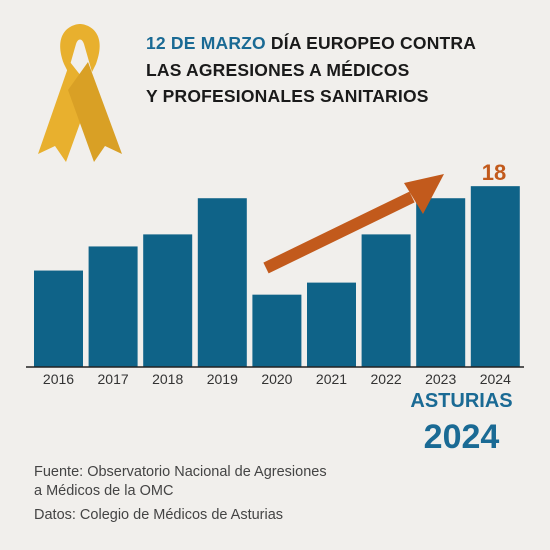 The width and height of the screenshot is (550, 550). Describe the element at coordinates (58, 379) in the screenshot. I see `x-tick-label-2016: 2016` at that location.